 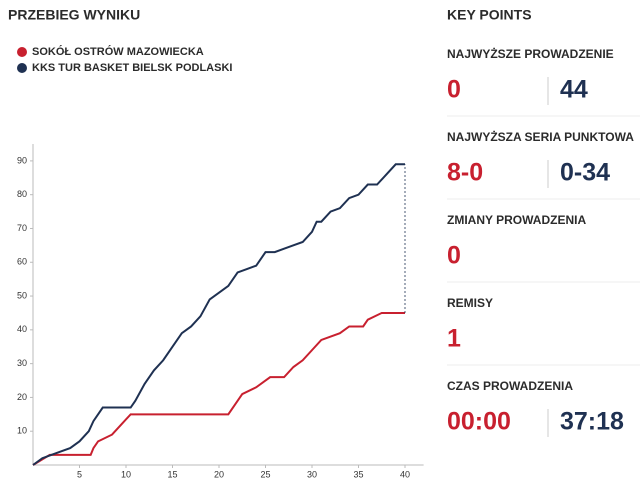 I want to click on stat-away: 44, so click(x=574, y=90).